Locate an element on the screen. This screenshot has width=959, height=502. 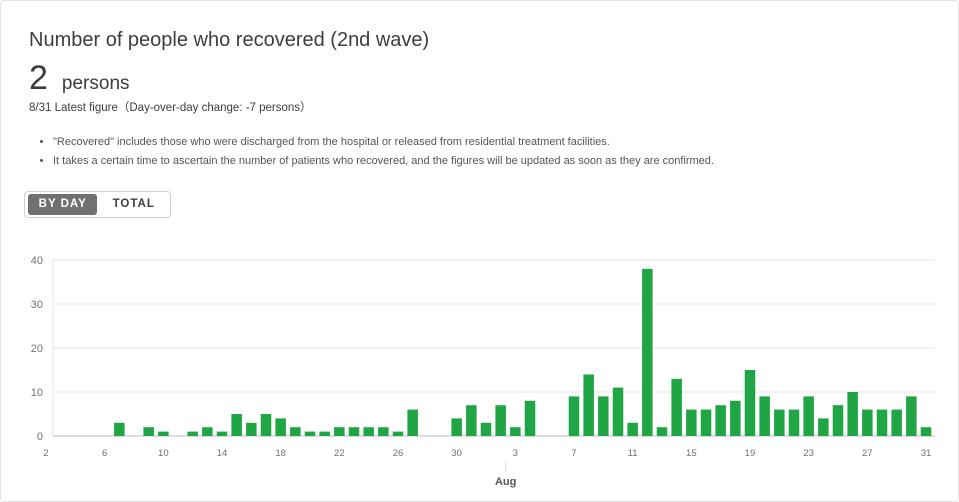
x-tick-label: 11 is located at coordinates (633, 453).